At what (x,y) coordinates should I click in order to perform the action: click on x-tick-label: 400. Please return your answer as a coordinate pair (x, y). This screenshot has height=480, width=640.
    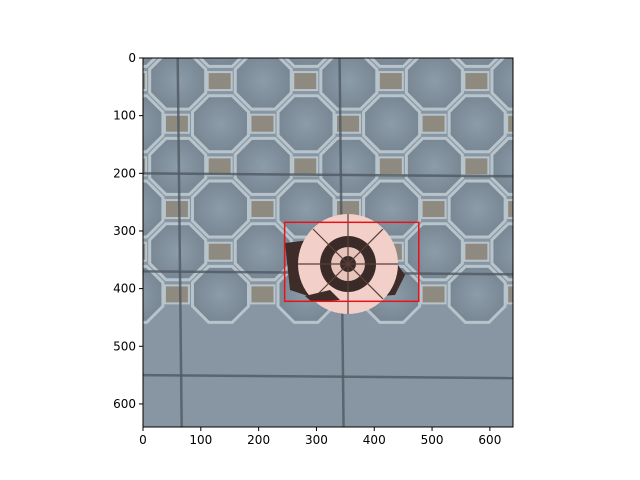
    Looking at the image, I should click on (374, 440).